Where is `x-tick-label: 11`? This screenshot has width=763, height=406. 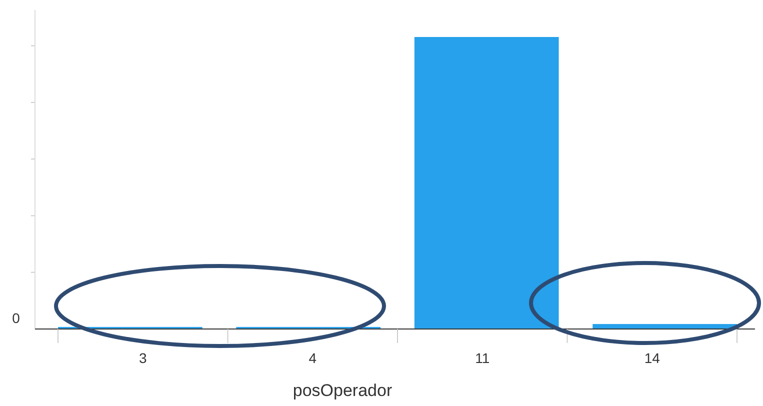
x-tick-label: 11 is located at coordinates (482, 358).